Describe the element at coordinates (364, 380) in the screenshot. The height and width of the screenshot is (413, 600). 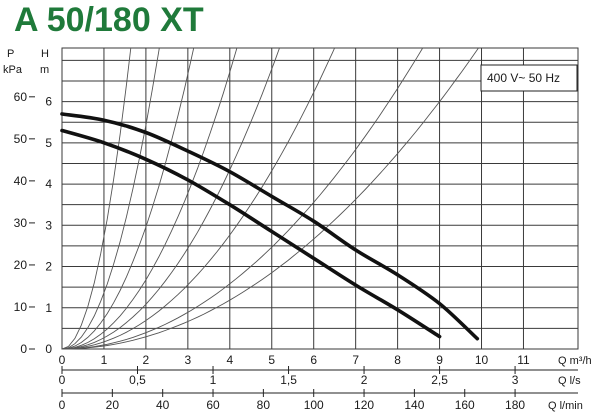
I see `flow-ls-tick-label: 2` at that location.